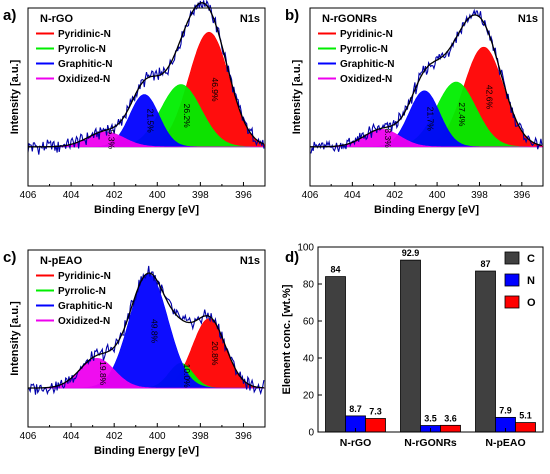 Image resolution: width=550 pixels, height=474 pixels. I want to click on bar-value-label: 3.5, so click(430, 419).